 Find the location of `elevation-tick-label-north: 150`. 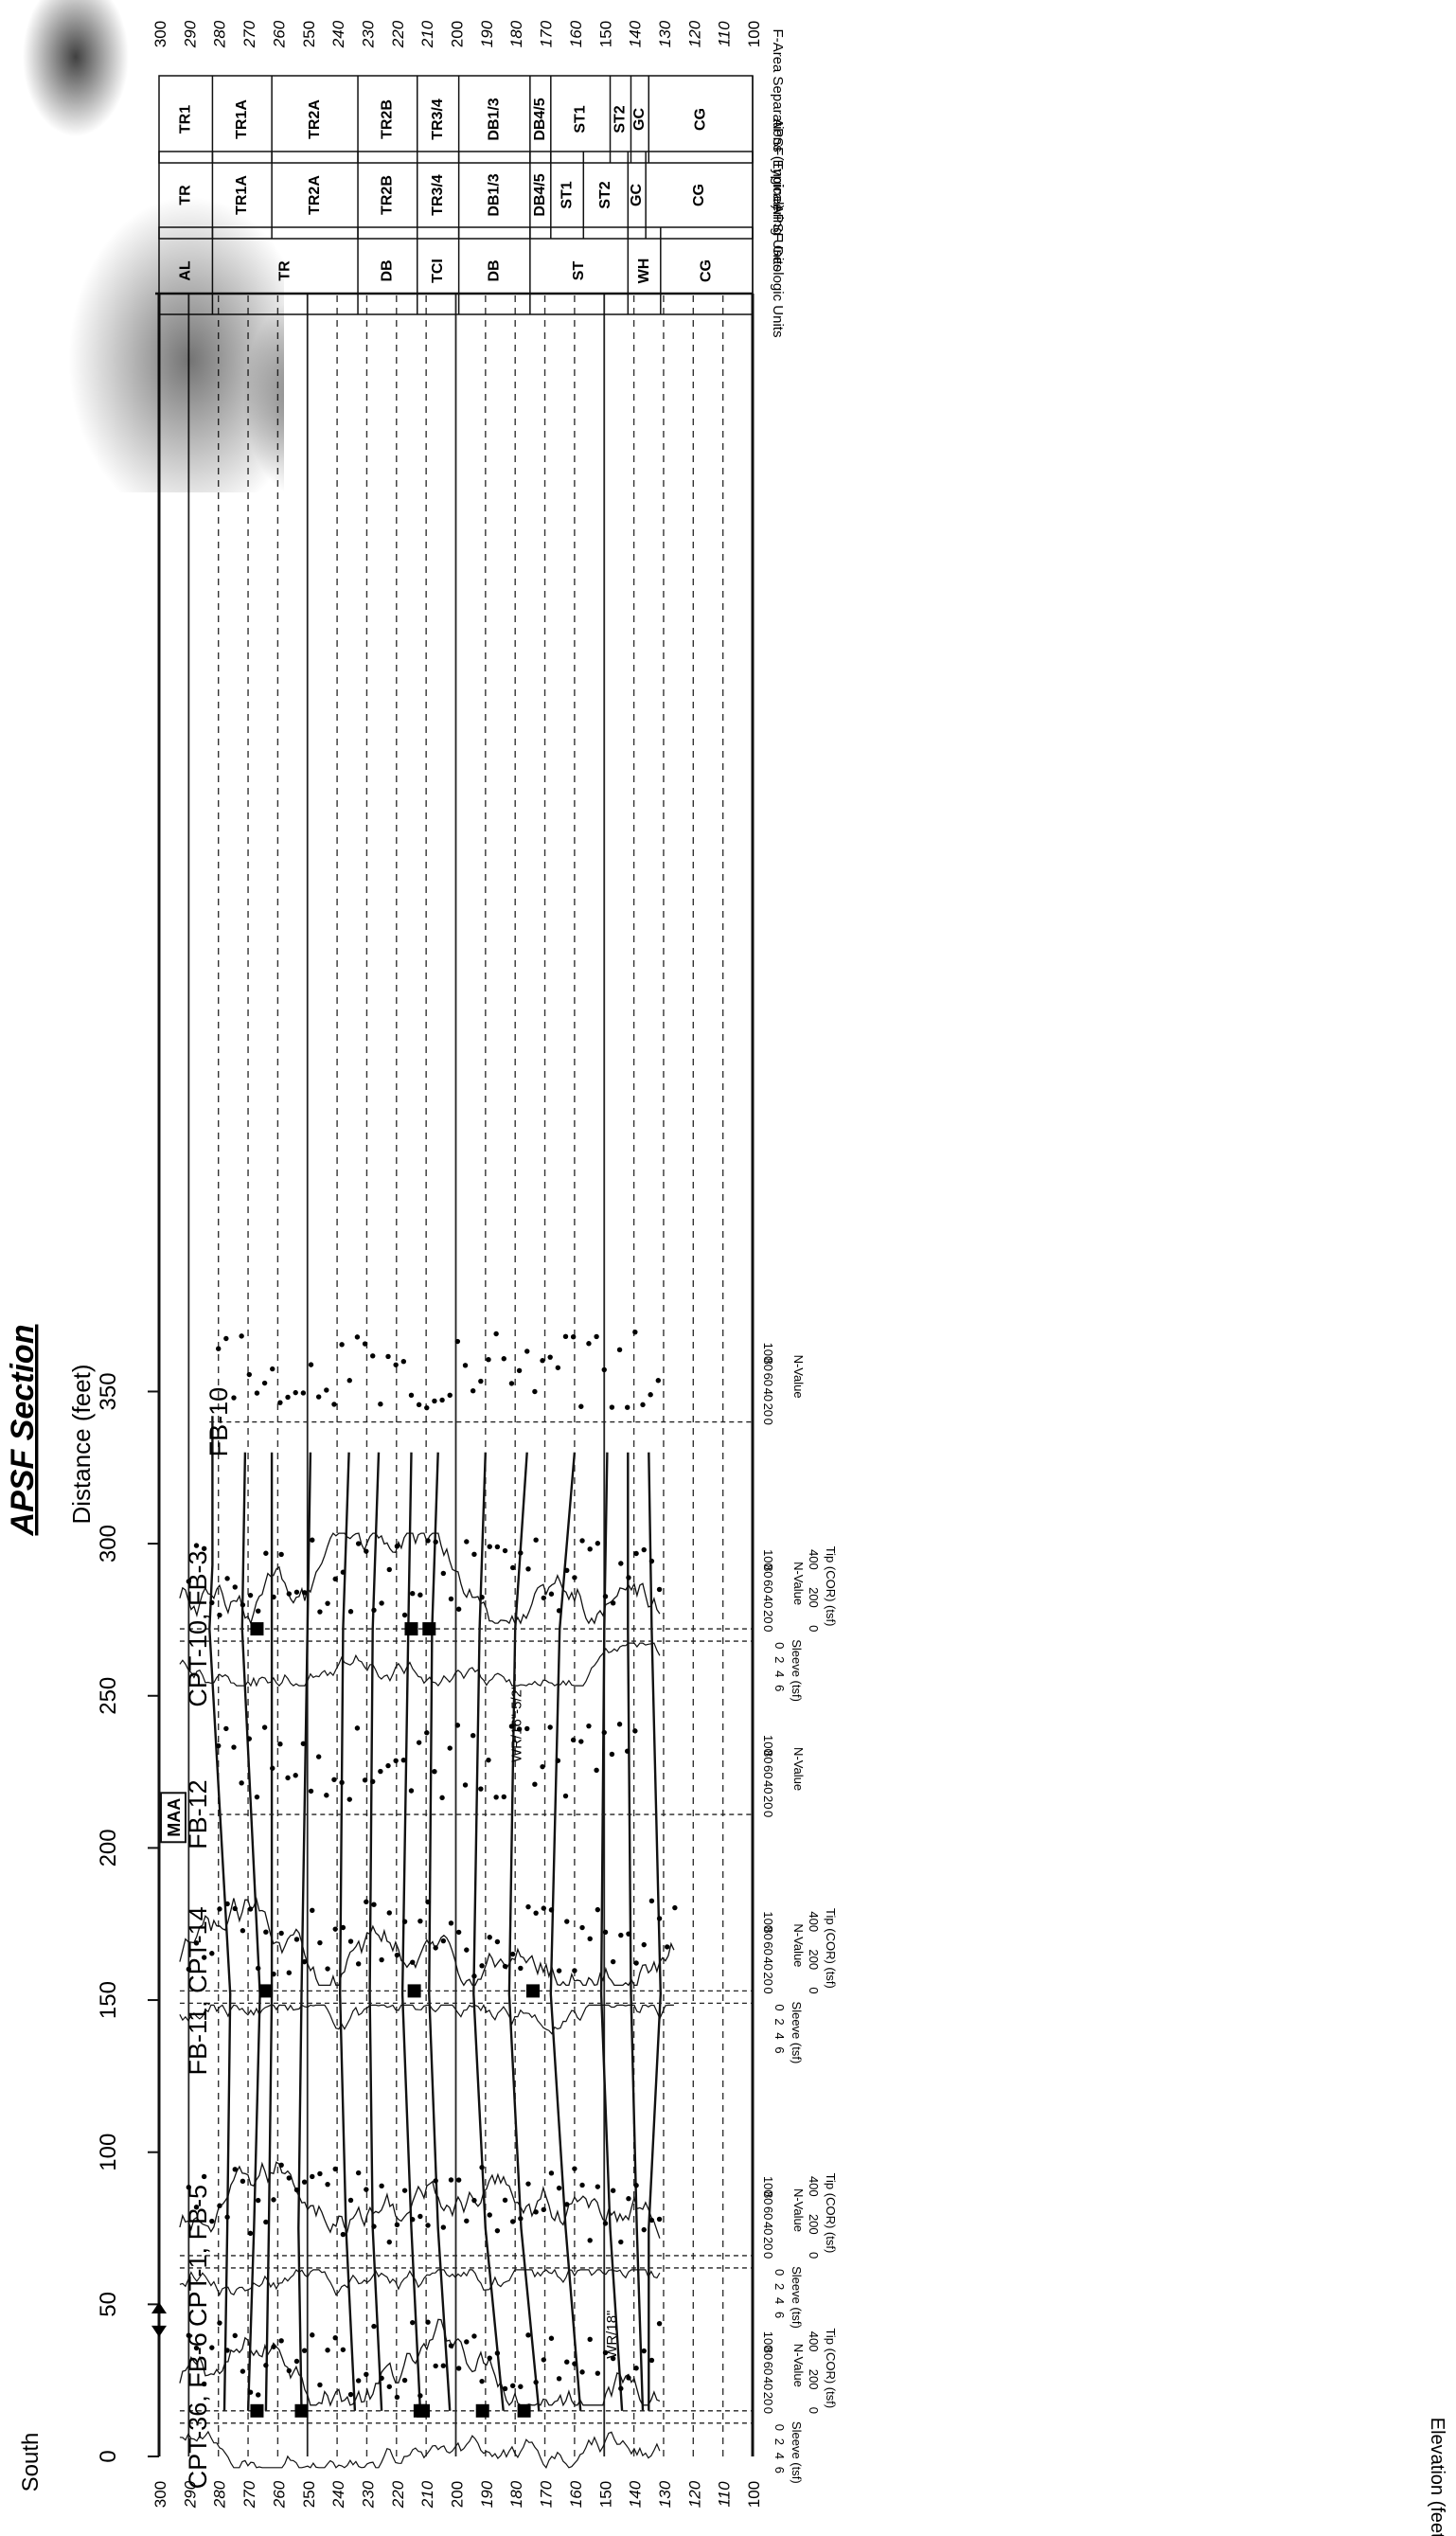

elevation-tick-label-north: 150 is located at coordinates (605, 34).